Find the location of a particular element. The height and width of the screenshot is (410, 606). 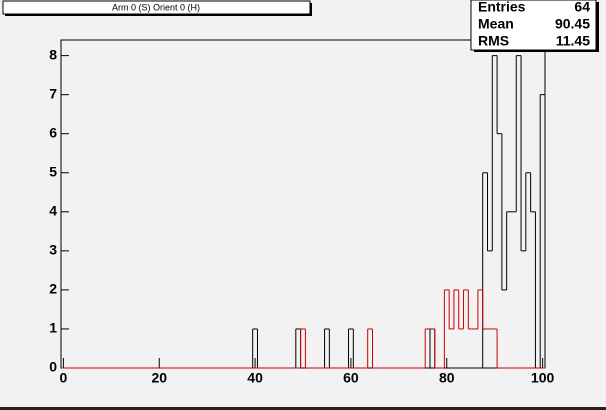

y-tick-label: 7 is located at coordinates (53, 93).